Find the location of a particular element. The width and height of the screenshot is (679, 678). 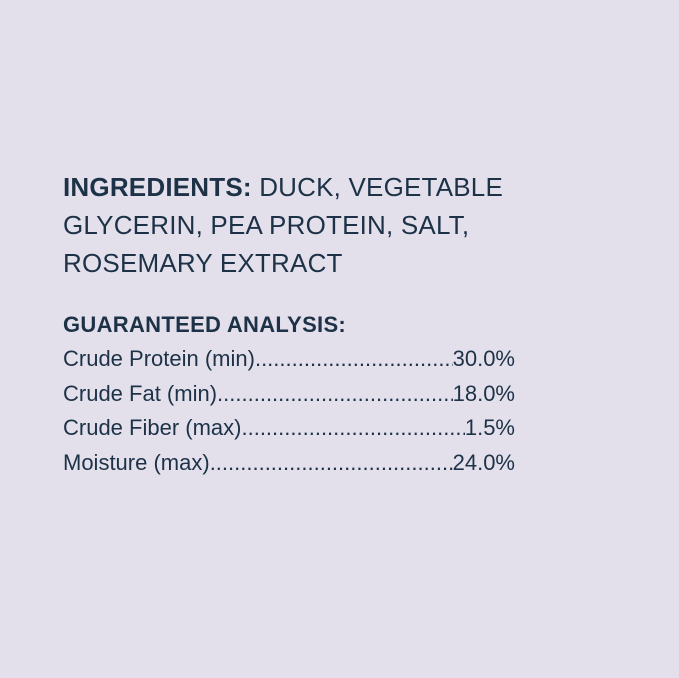

analysis-title: GUARANTEED ANALYSIS: is located at coordinates (205, 324).